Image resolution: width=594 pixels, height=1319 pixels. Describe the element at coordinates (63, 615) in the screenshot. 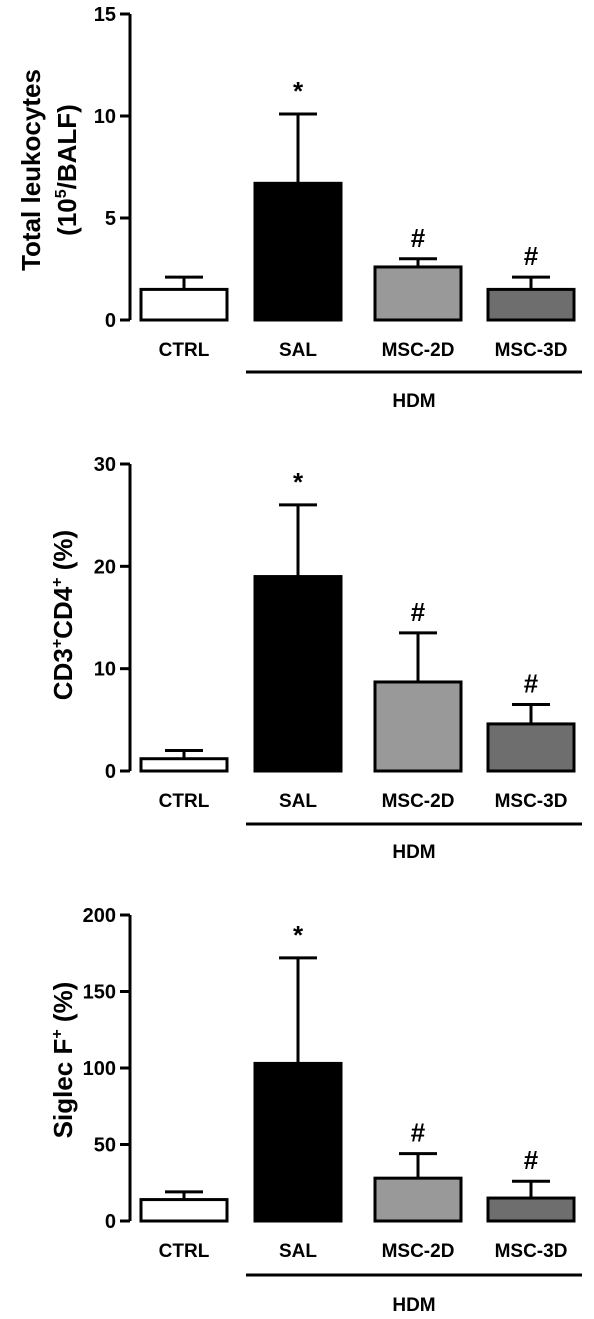

I see `y-axis-title: CD3+CD4+ (%)` at that location.